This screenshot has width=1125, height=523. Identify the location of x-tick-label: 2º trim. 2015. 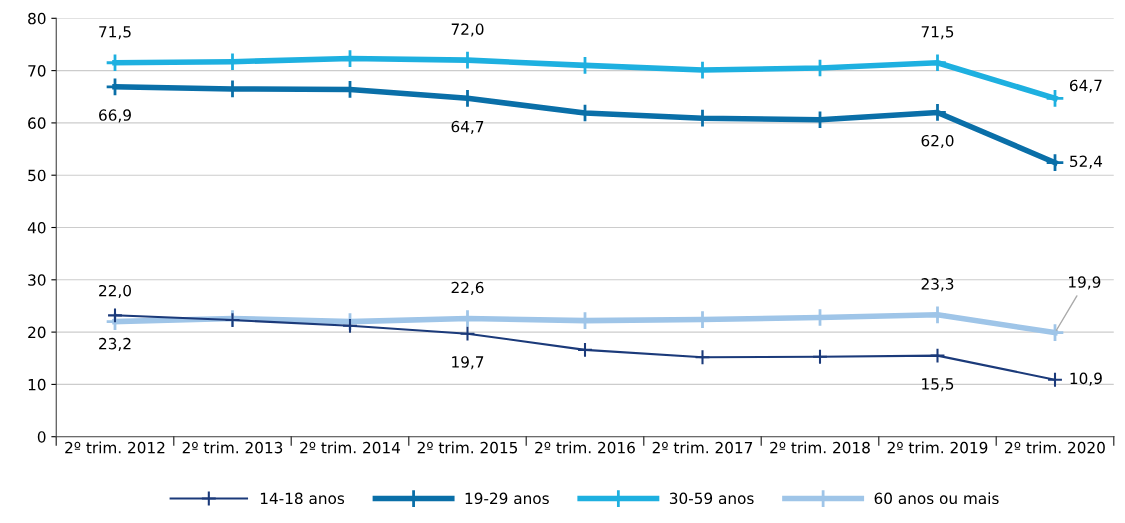
(467, 447).